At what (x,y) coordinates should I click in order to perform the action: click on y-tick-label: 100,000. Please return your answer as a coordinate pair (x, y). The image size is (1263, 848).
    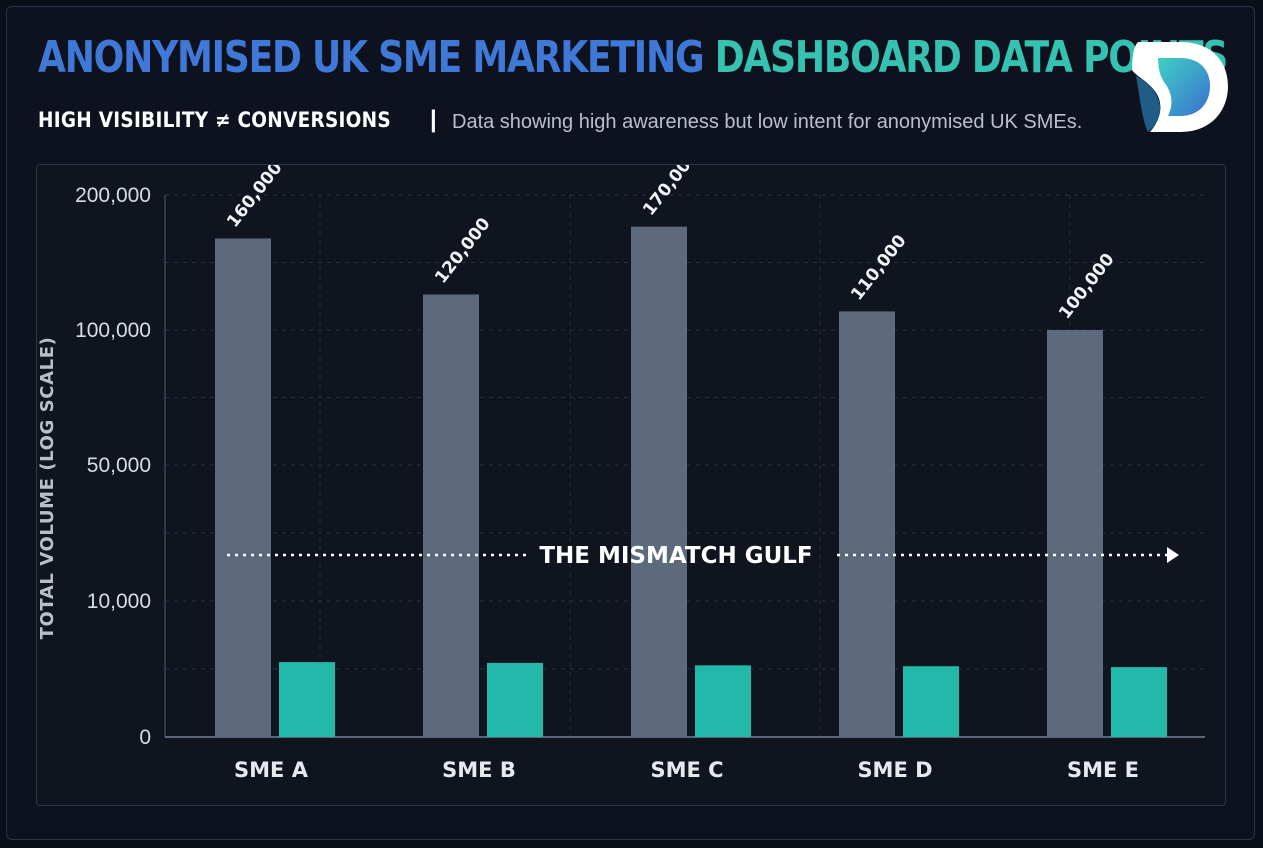
    Looking at the image, I should click on (113, 330).